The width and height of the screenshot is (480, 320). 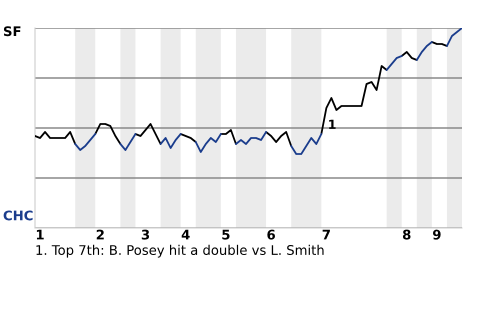 What do you see at coordinates (146, 235) in the screenshot?
I see `x-tick-label: 3` at bounding box center [146, 235].